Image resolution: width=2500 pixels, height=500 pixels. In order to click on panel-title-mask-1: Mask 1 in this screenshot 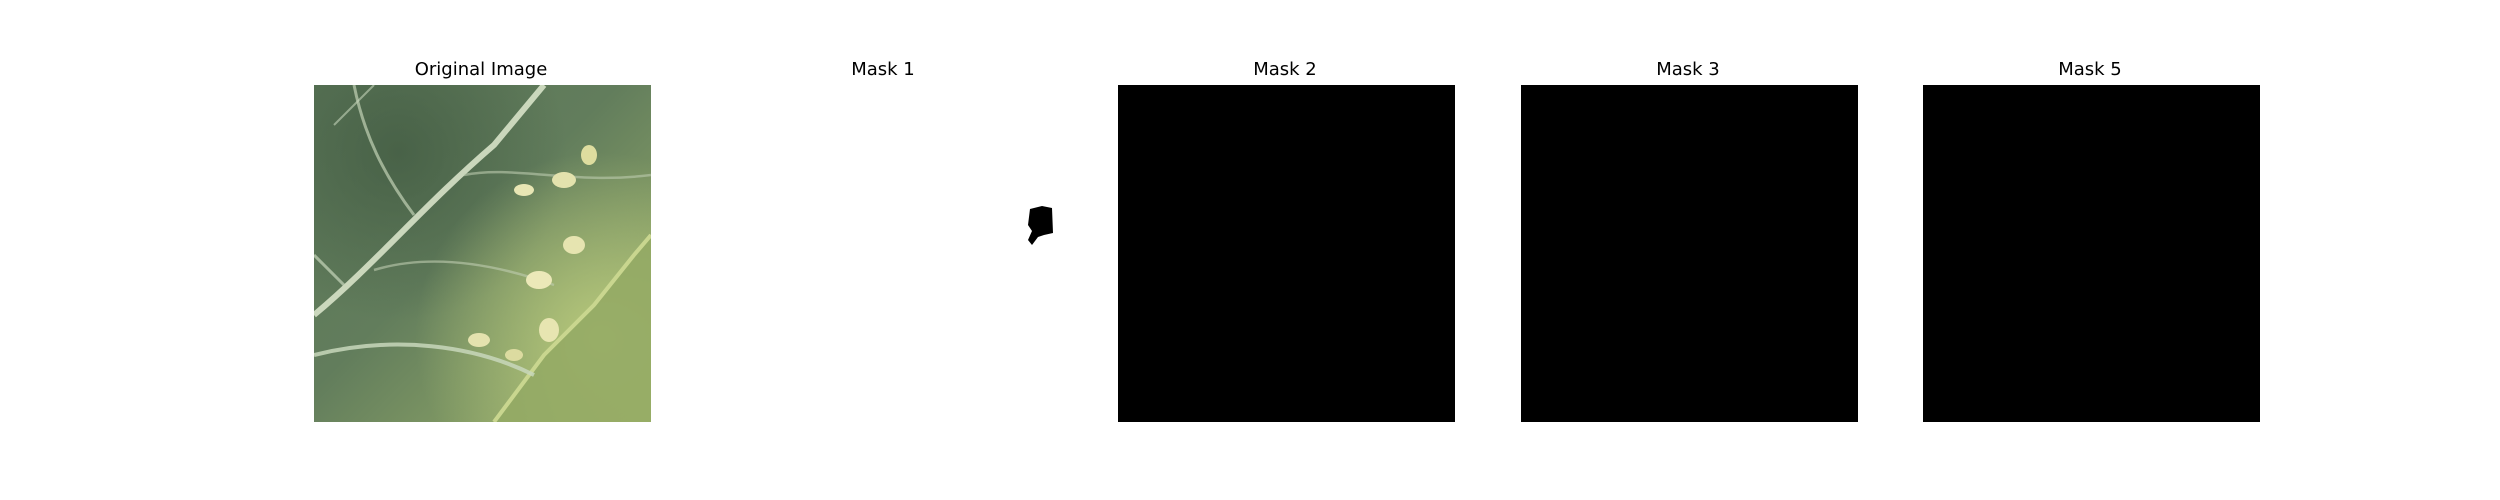, I will do `click(883, 69)`.